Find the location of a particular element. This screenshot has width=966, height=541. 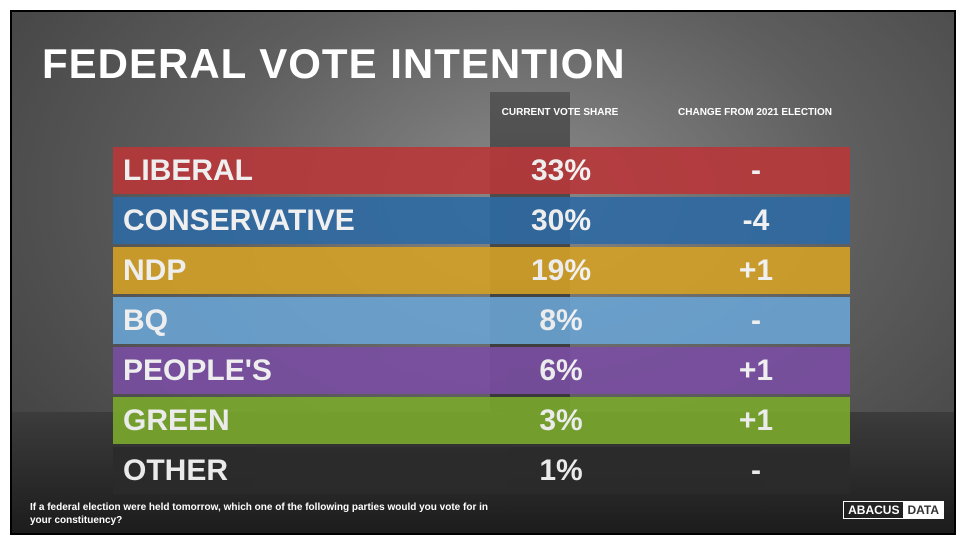

party-name: NDP is located at coordinates (155, 270).